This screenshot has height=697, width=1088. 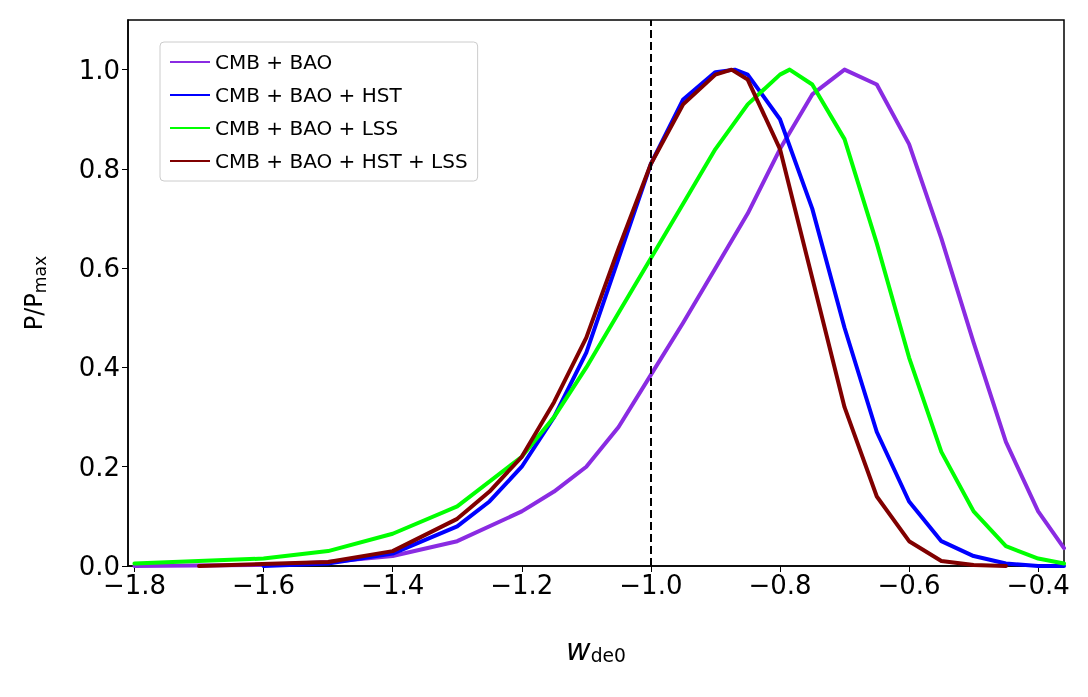 I want to click on legend-label: CMB + BAO + LSS, so click(x=307, y=128).